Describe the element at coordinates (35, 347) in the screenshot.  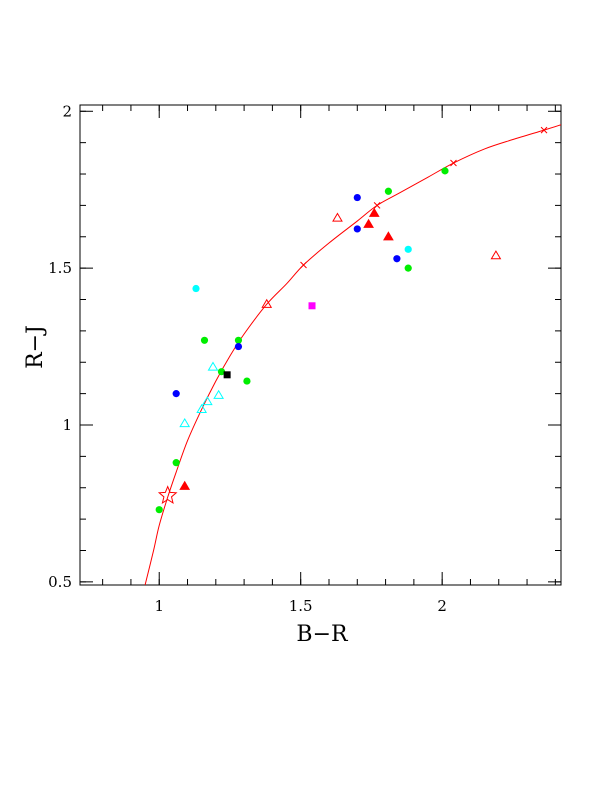
I see `y-axis-label: R−J` at that location.